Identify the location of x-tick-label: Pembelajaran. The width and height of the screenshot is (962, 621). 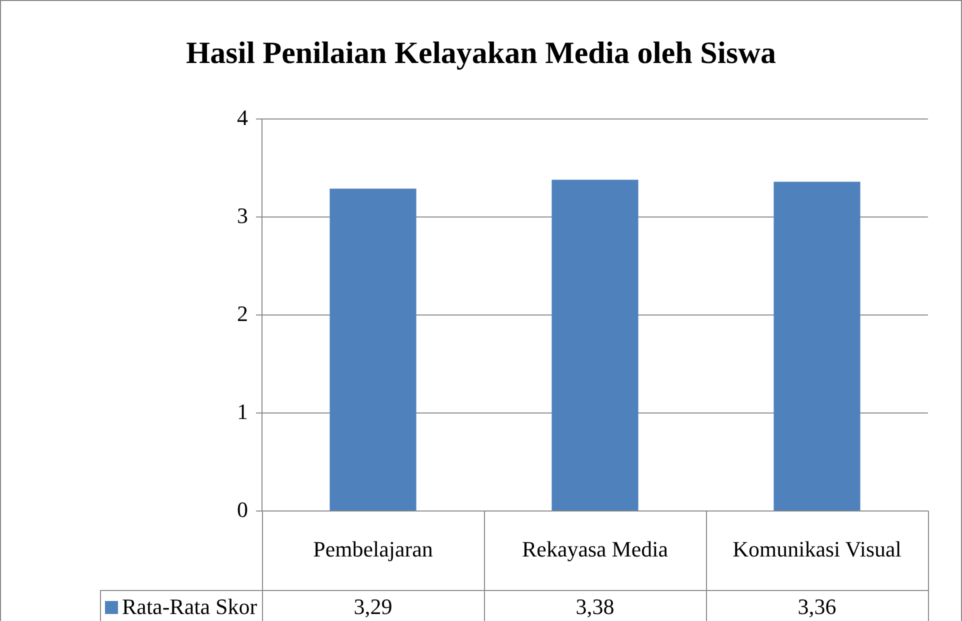
(373, 549).